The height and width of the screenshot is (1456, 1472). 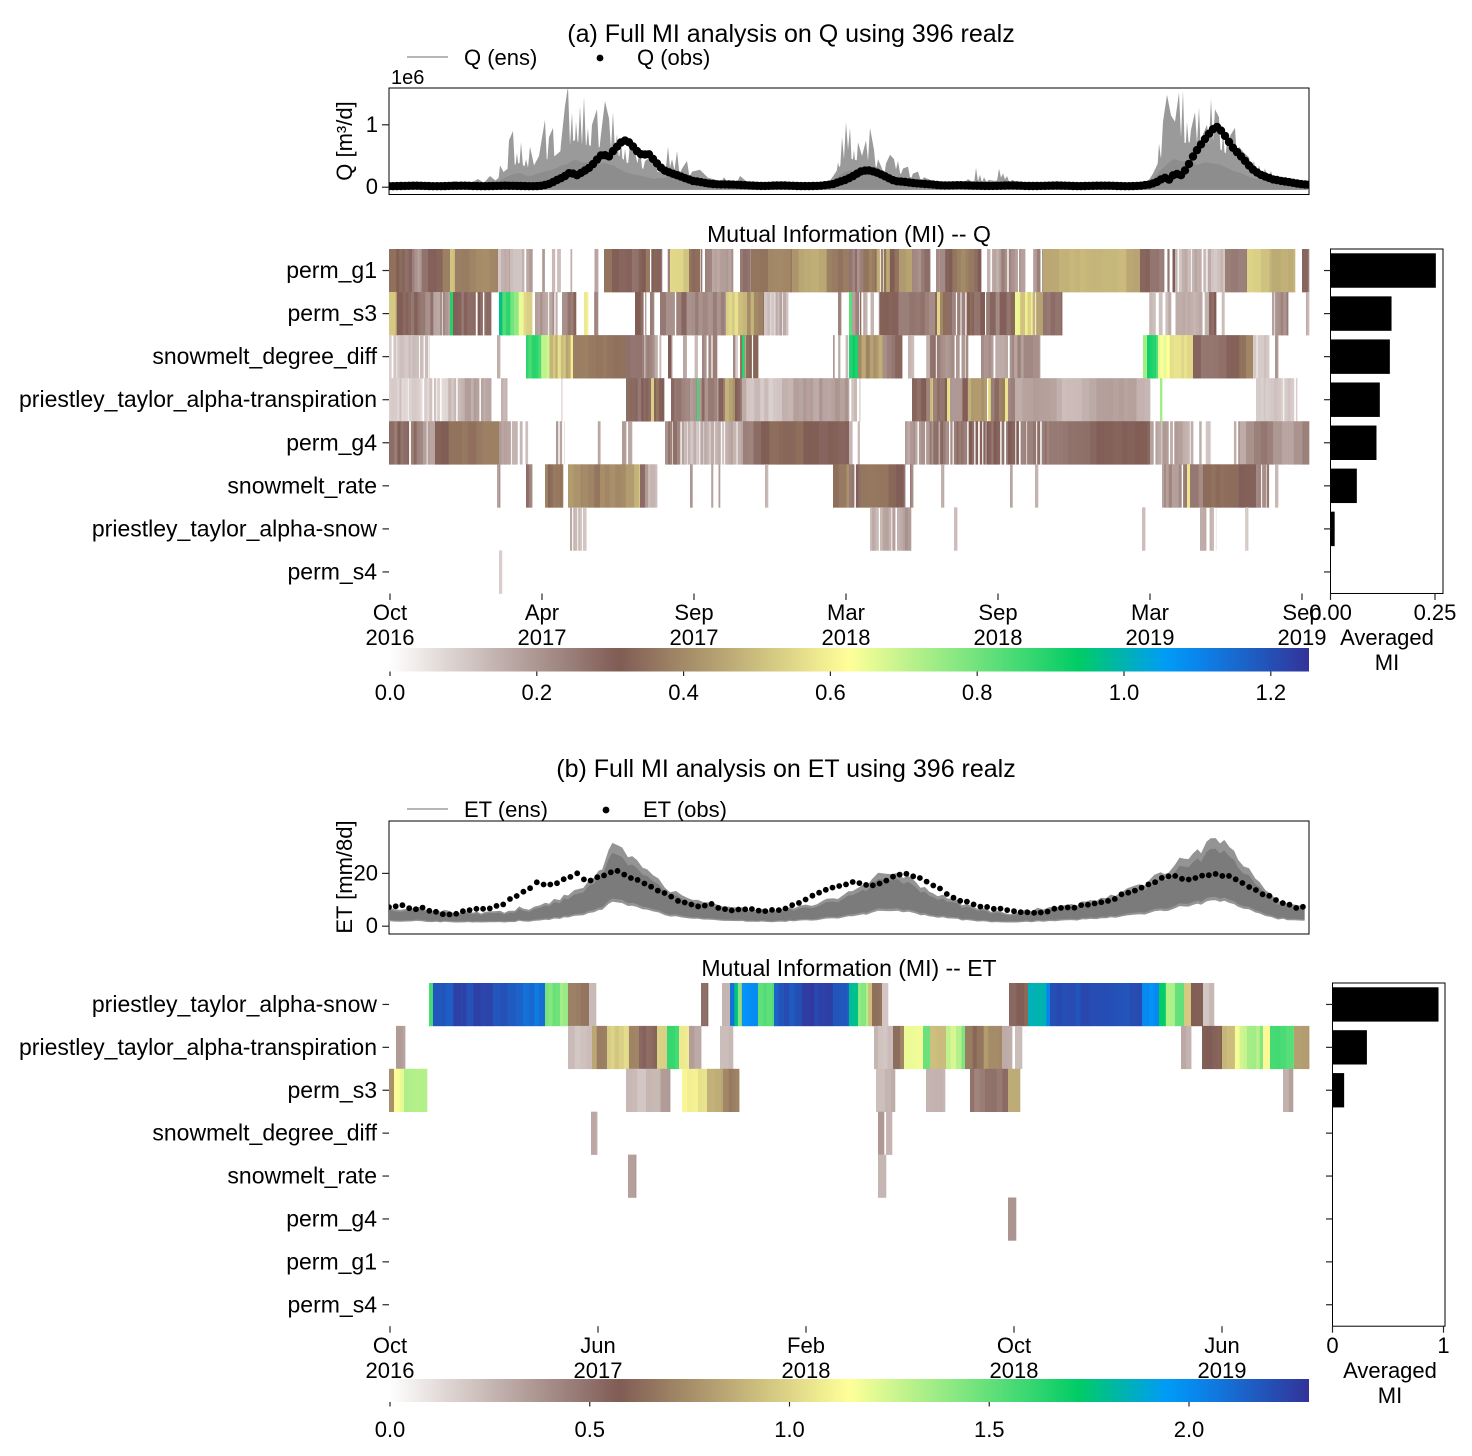 I want to click on svg-text: 0.25, so click(x=1435, y=612).